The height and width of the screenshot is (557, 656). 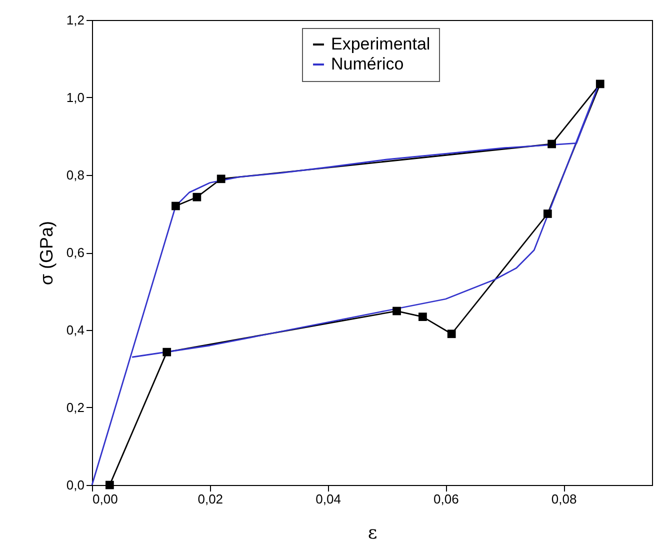 What do you see at coordinates (75, 252) in the screenshot?
I see `y-tick-label: 0,6` at bounding box center [75, 252].